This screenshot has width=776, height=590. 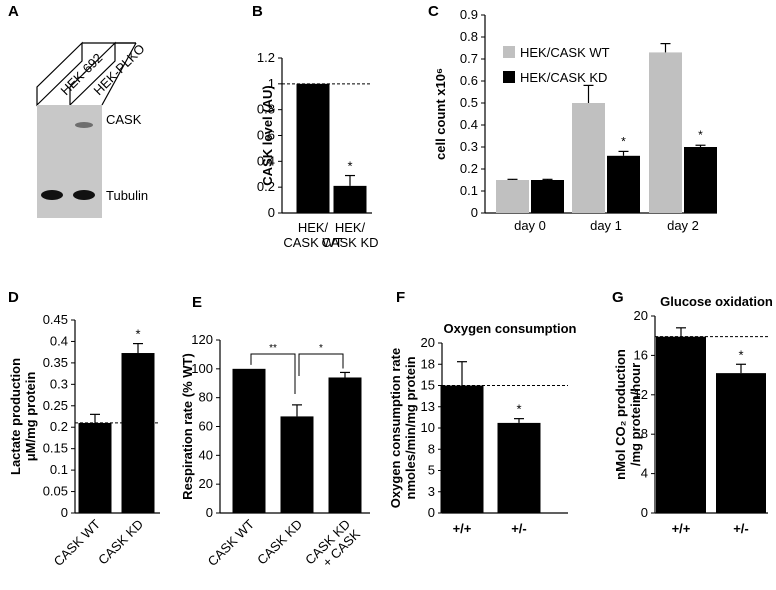 What do you see at coordinates (620, 414) in the screenshot?
I see `y-axis-label: nMol CO₂ production` at bounding box center [620, 414].